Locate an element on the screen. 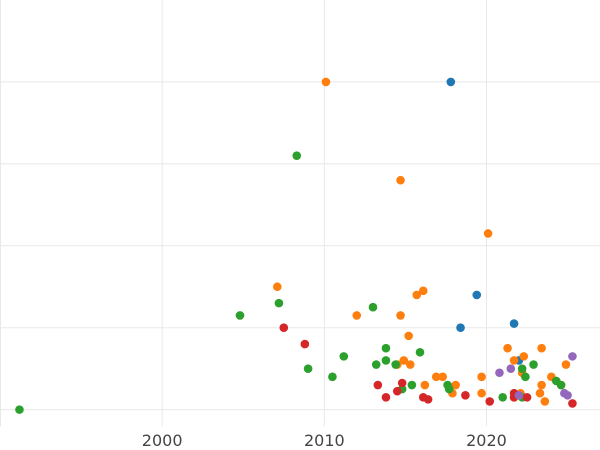 The height and width of the screenshot is (450, 600). x-tick-labels: 2000 2010 2020 is located at coordinates (324, 440).